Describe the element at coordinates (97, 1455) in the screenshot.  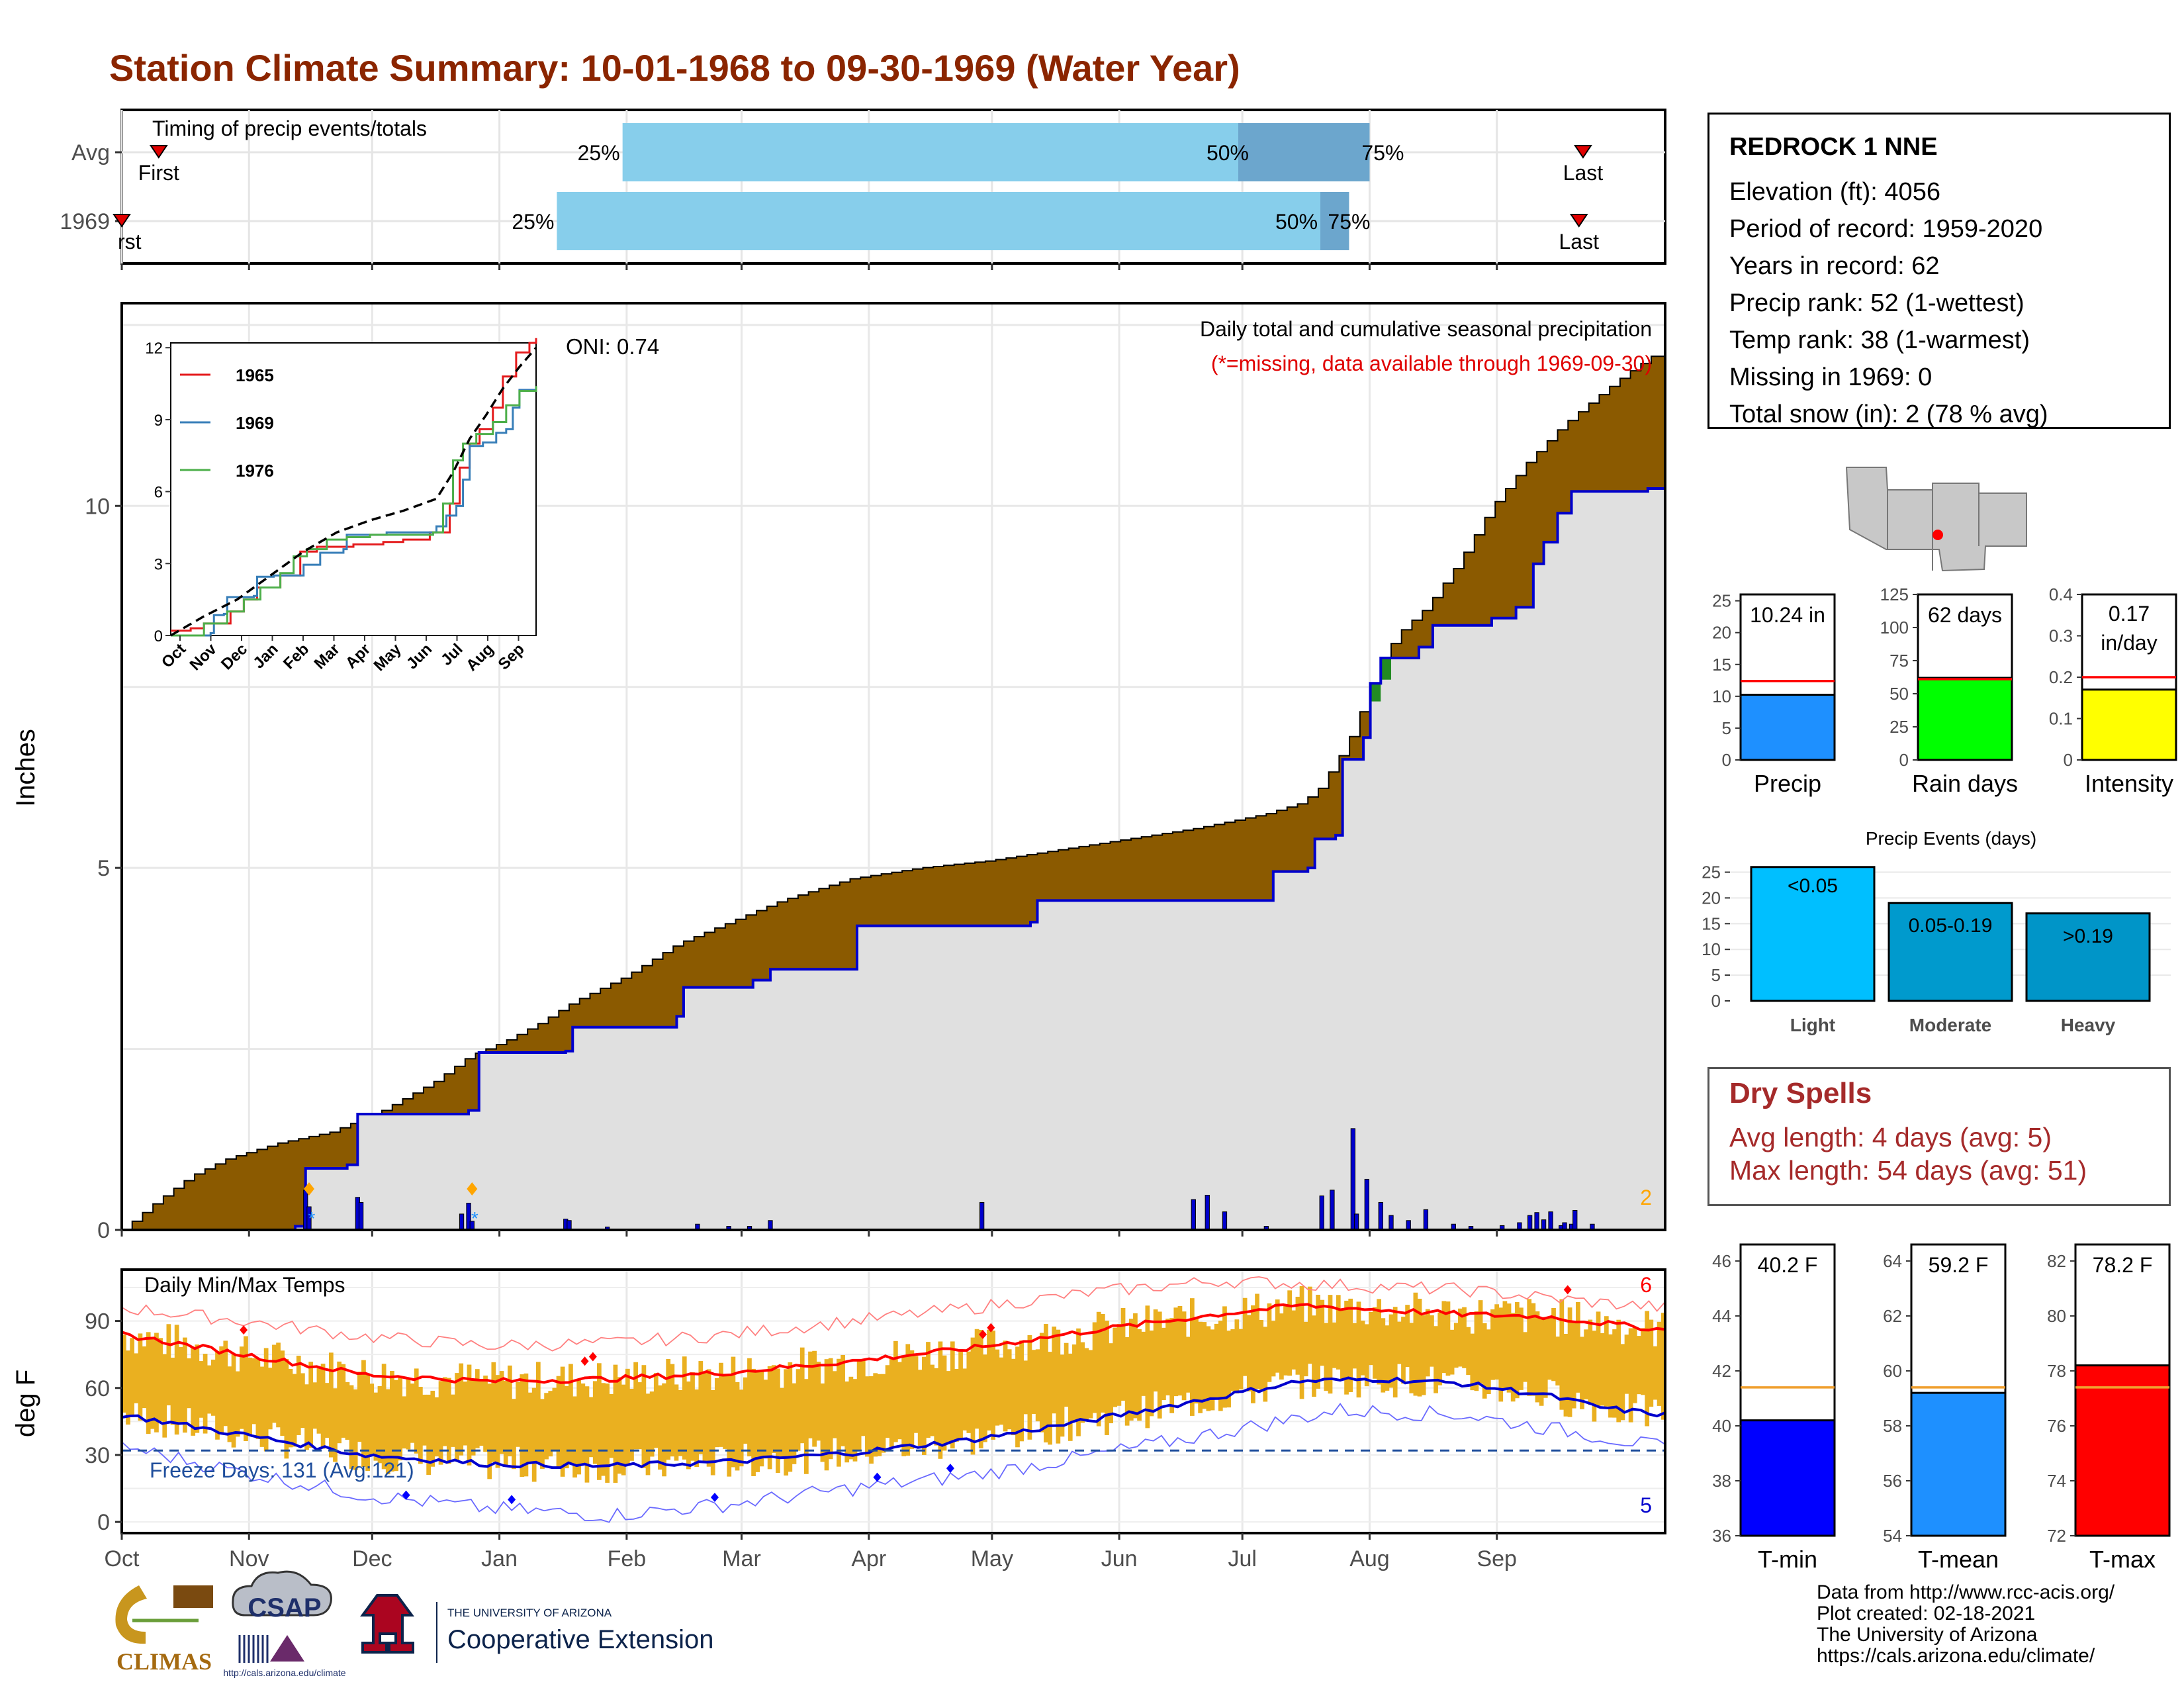
I see `temp-ytick-label: 30` at that location.